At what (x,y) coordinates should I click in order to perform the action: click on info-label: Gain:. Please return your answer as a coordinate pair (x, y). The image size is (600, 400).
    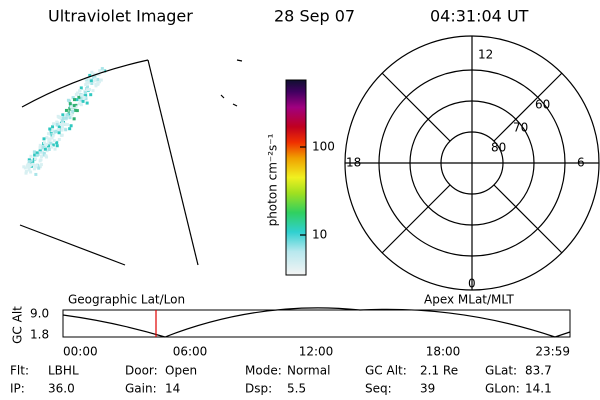
    Looking at the image, I should click on (141, 389).